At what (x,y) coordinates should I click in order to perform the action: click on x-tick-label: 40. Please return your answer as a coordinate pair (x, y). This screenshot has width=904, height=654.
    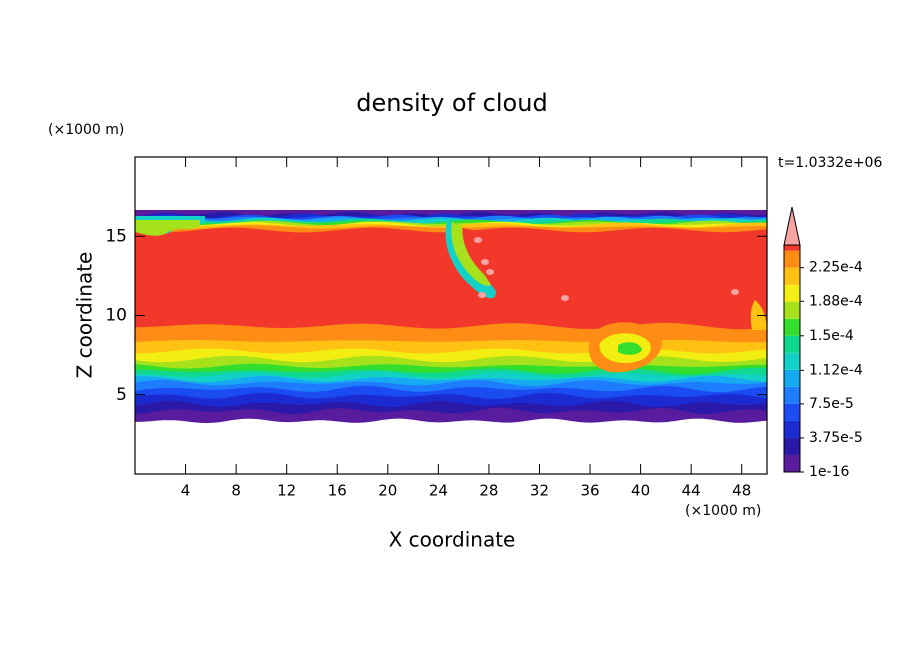
    Looking at the image, I should click on (640, 491).